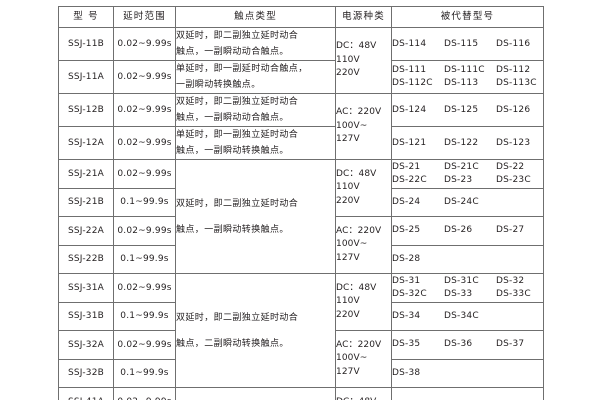 The width and height of the screenshot is (600, 400). I want to click on contact-line-1: 单延时，即一副延时动合触点，, so click(242, 69).